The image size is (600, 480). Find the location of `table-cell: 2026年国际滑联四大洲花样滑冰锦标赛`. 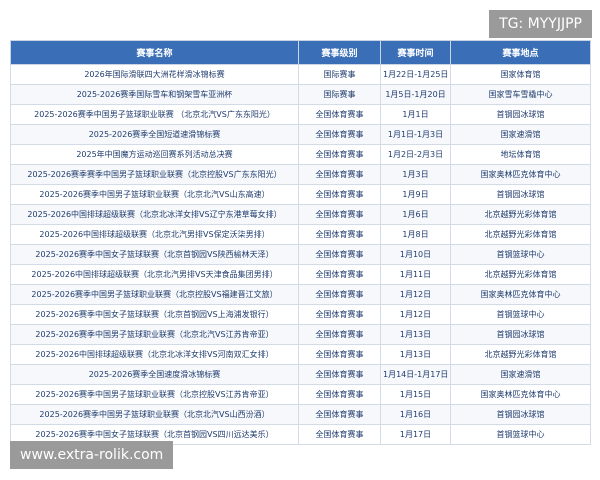

table-cell: 2026年国际滑联四大洲花样滑冰锦标赛 is located at coordinates (154, 74).